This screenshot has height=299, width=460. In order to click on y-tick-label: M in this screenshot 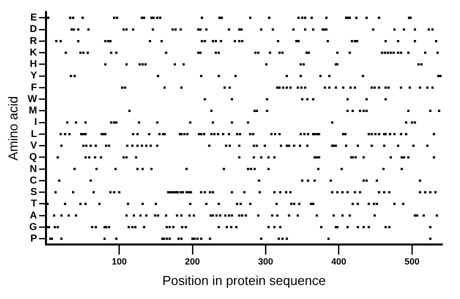, I will do `click(33, 111)`.